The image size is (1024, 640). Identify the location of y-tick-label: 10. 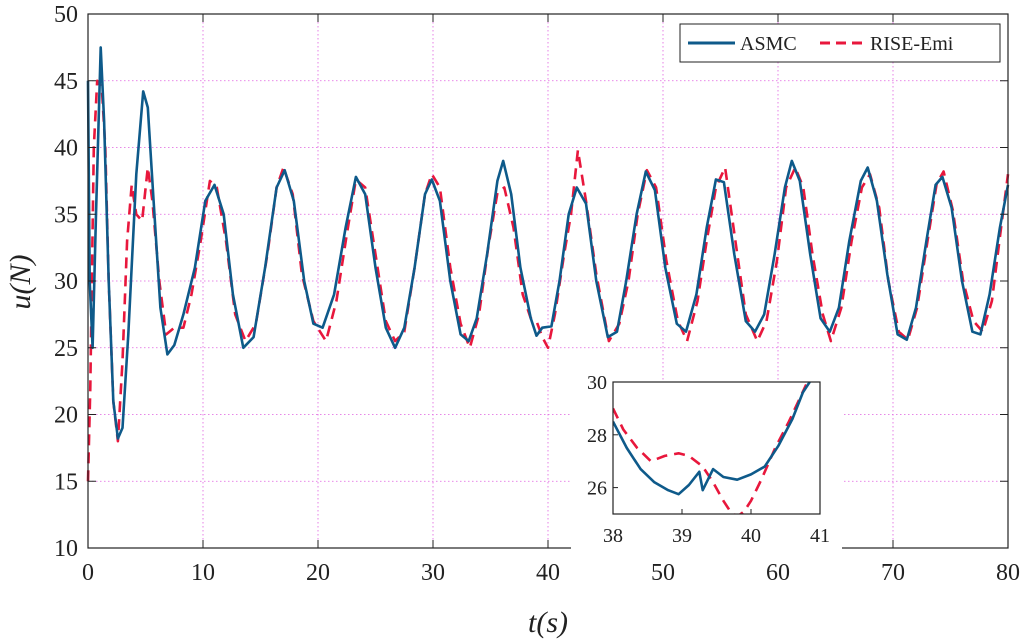
(66, 549).